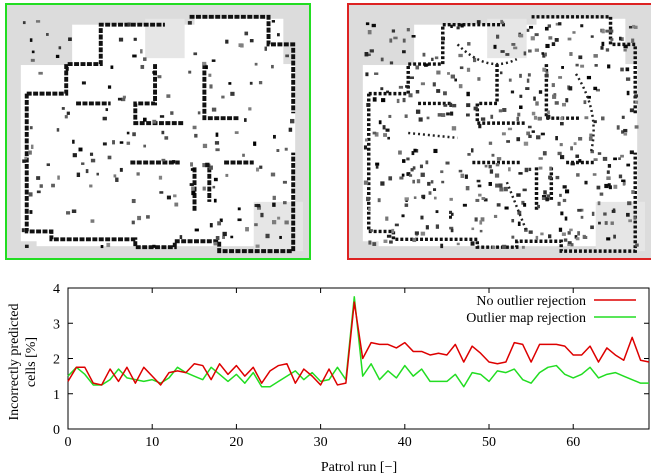 The width and height of the screenshot is (651, 476). What do you see at coordinates (531, 301) in the screenshot?
I see `legend-label: No outlier rejection` at bounding box center [531, 301].